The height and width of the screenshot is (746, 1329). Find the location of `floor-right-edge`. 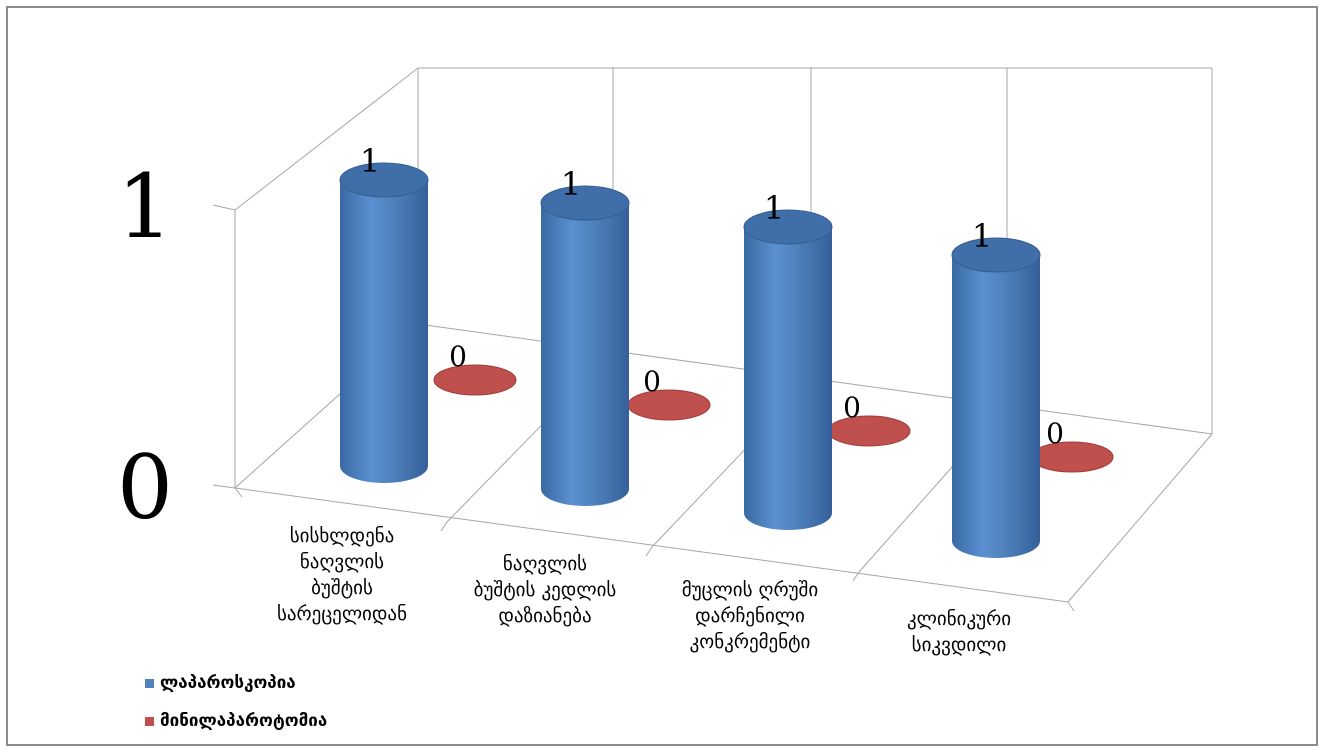

floor-right-edge is located at coordinates (1140, 518).